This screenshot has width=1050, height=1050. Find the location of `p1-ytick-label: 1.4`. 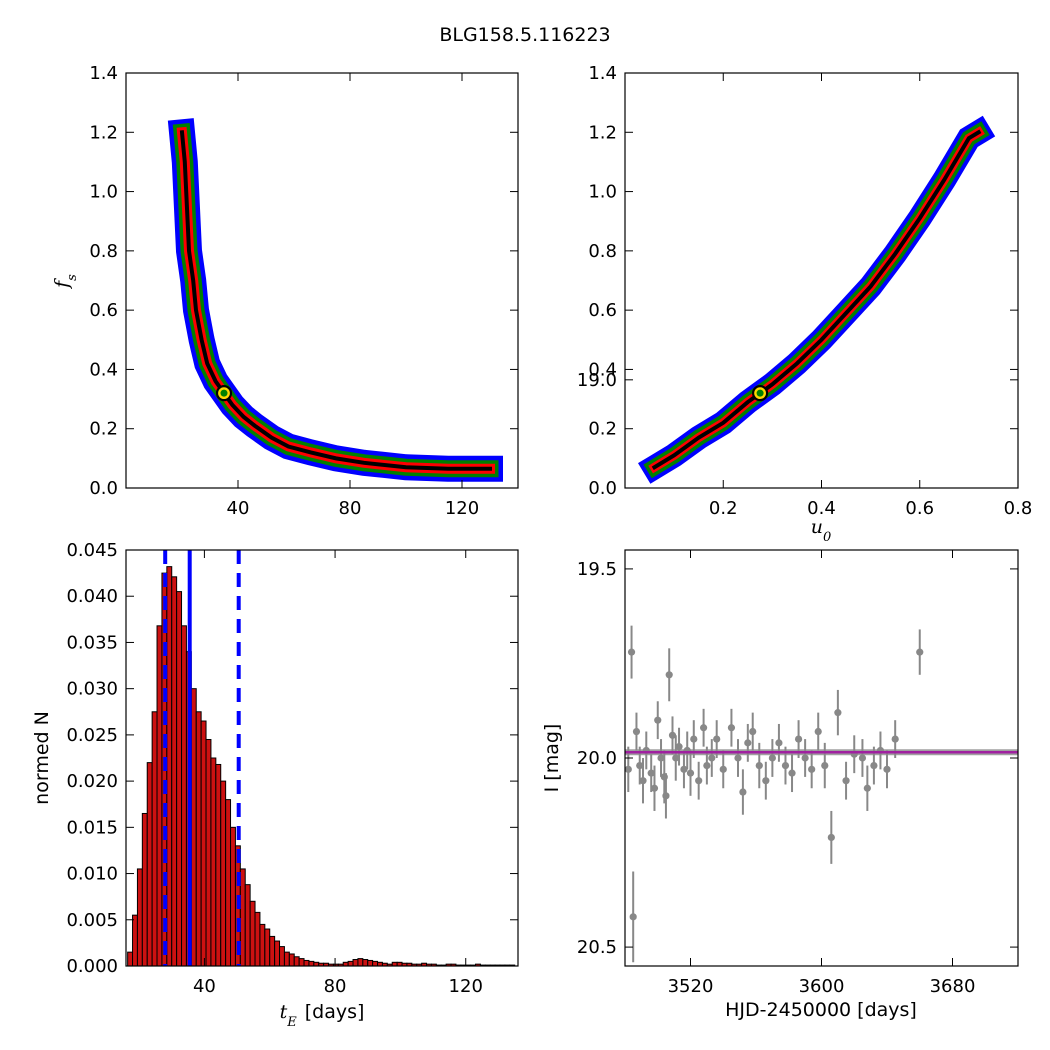

p1-ytick-label: 1.4 is located at coordinates (602, 73).